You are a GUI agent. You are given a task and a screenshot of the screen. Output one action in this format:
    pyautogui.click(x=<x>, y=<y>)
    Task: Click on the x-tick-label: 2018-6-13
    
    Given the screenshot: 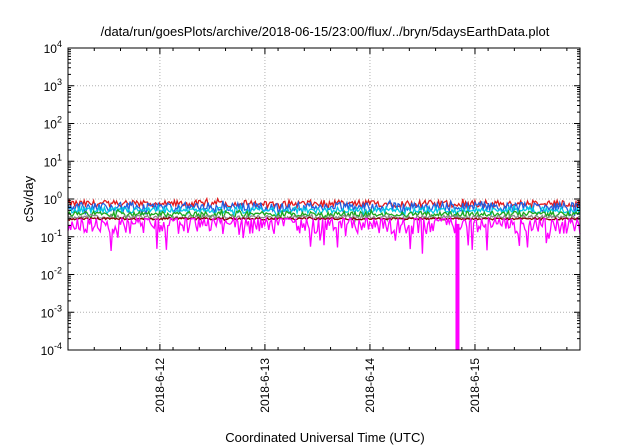 What is the action you would take?
    pyautogui.click(x=265, y=385)
    